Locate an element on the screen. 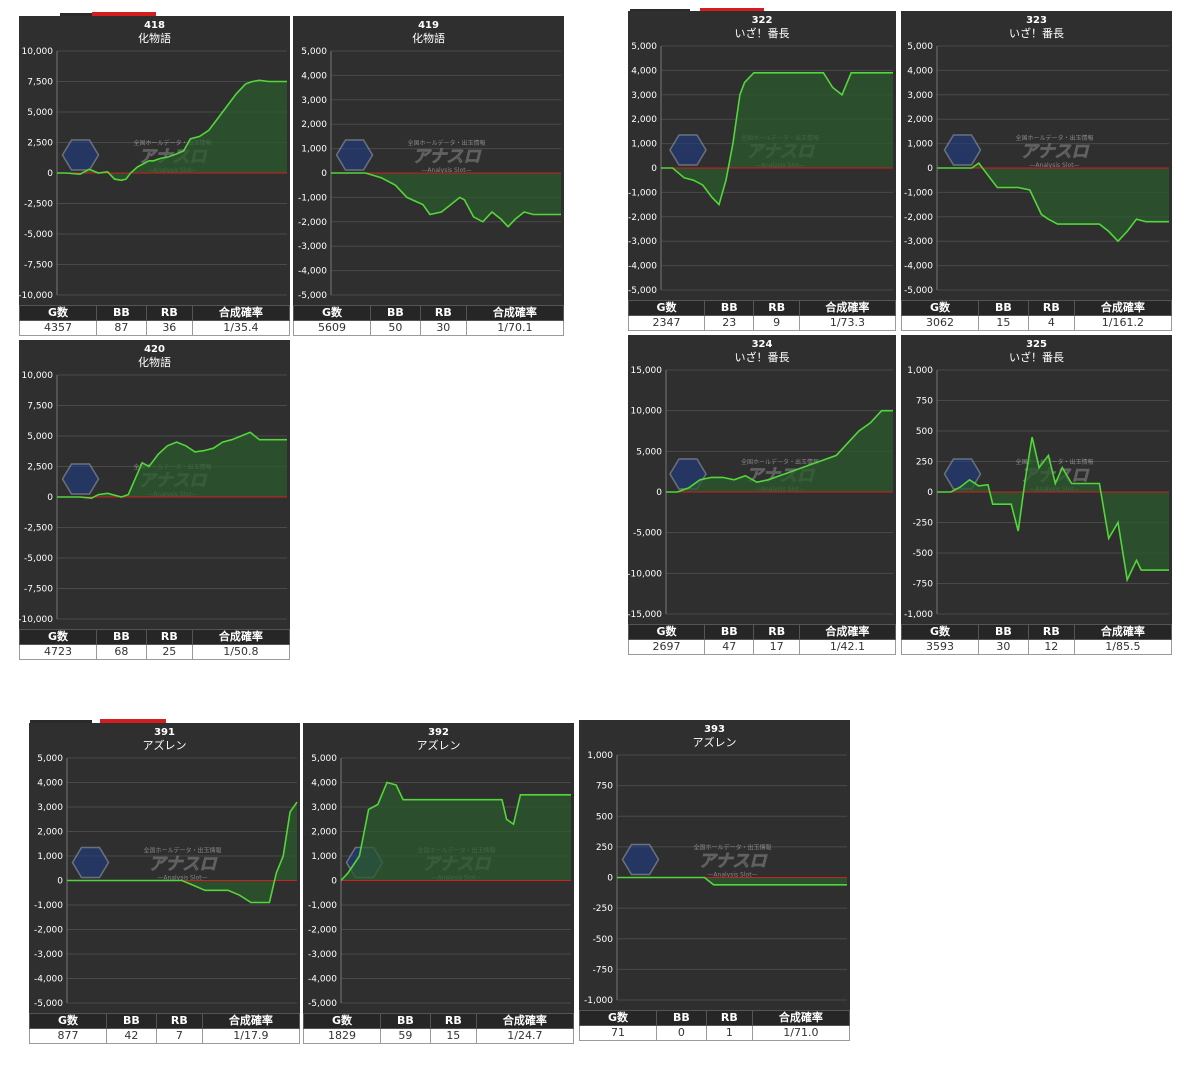  y-tick-label: 7,500 is located at coordinates (40, 83).